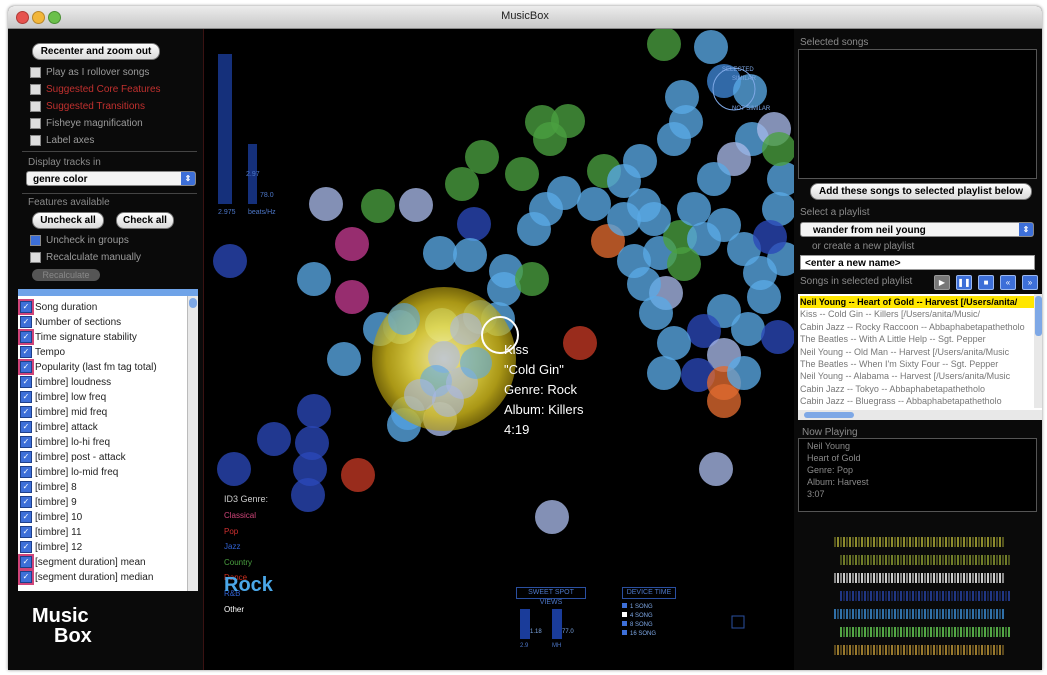  I want to click on display-tracks-select: genre color ⇕, so click(111, 178).